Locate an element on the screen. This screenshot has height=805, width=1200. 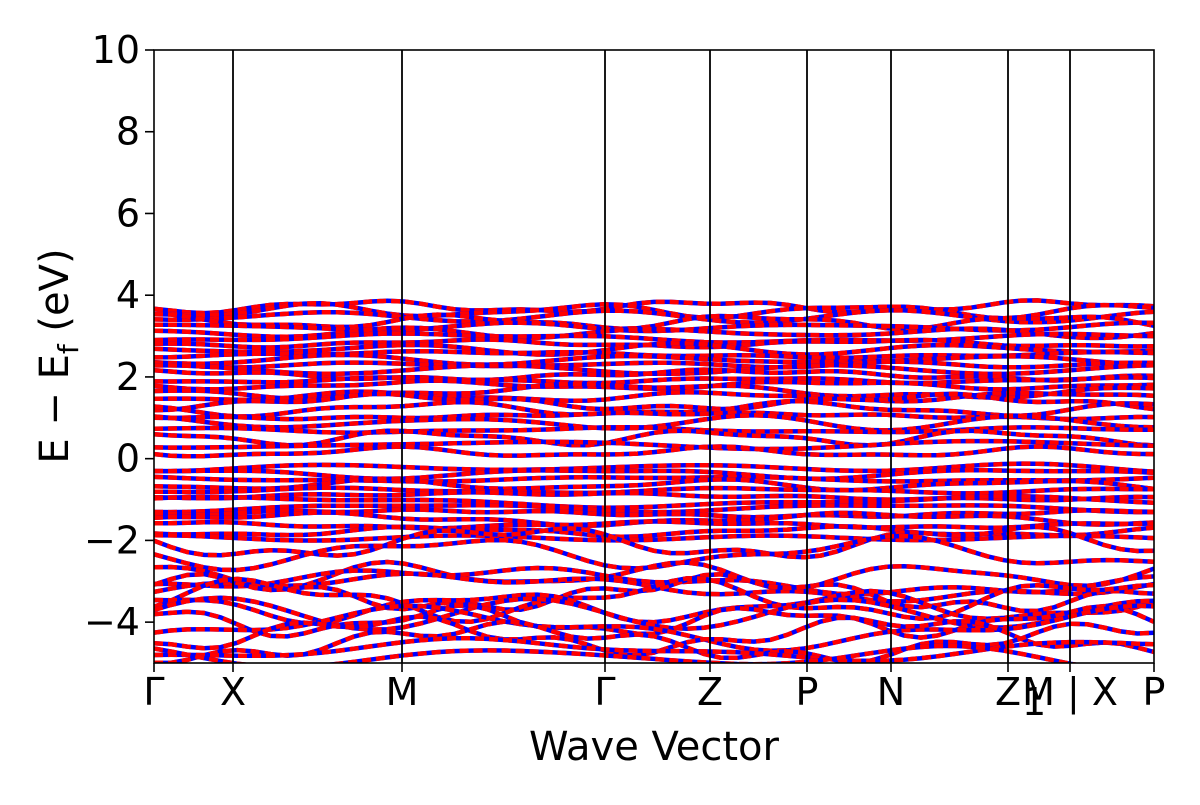
x-tick-label-4: Z is located at coordinates (710, 692).